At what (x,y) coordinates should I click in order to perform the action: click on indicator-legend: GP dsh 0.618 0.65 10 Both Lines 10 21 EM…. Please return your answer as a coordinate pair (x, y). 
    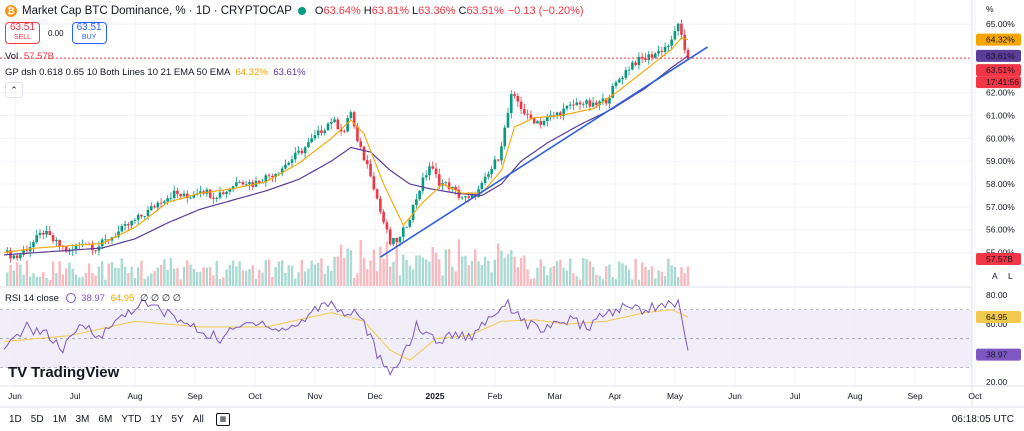
    Looking at the image, I should click on (155, 72).